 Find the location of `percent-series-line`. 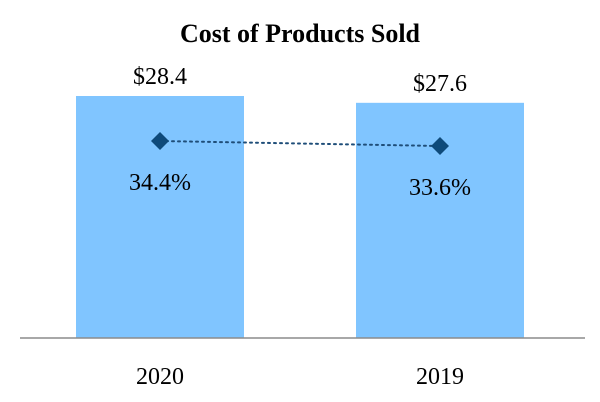

percent-series-line is located at coordinates (300, 143).